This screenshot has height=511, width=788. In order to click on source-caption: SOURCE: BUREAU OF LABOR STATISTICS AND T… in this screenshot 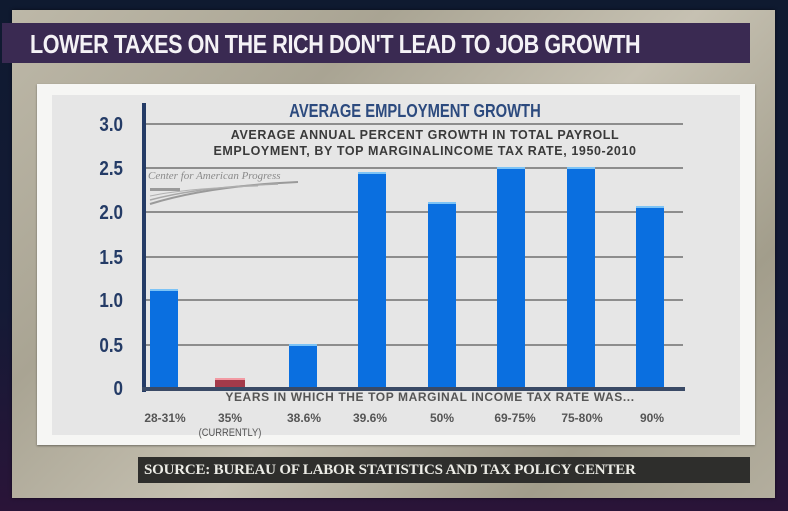, I will do `click(390, 470)`.